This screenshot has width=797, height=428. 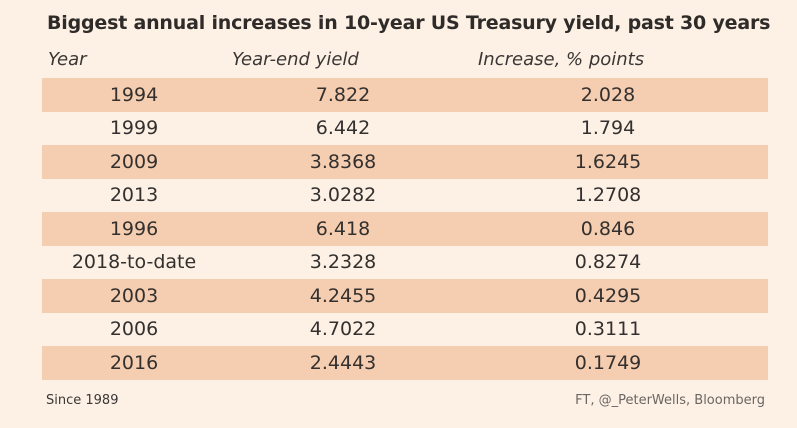 What do you see at coordinates (67, 59) in the screenshot?
I see `column-header-year: Year` at bounding box center [67, 59].